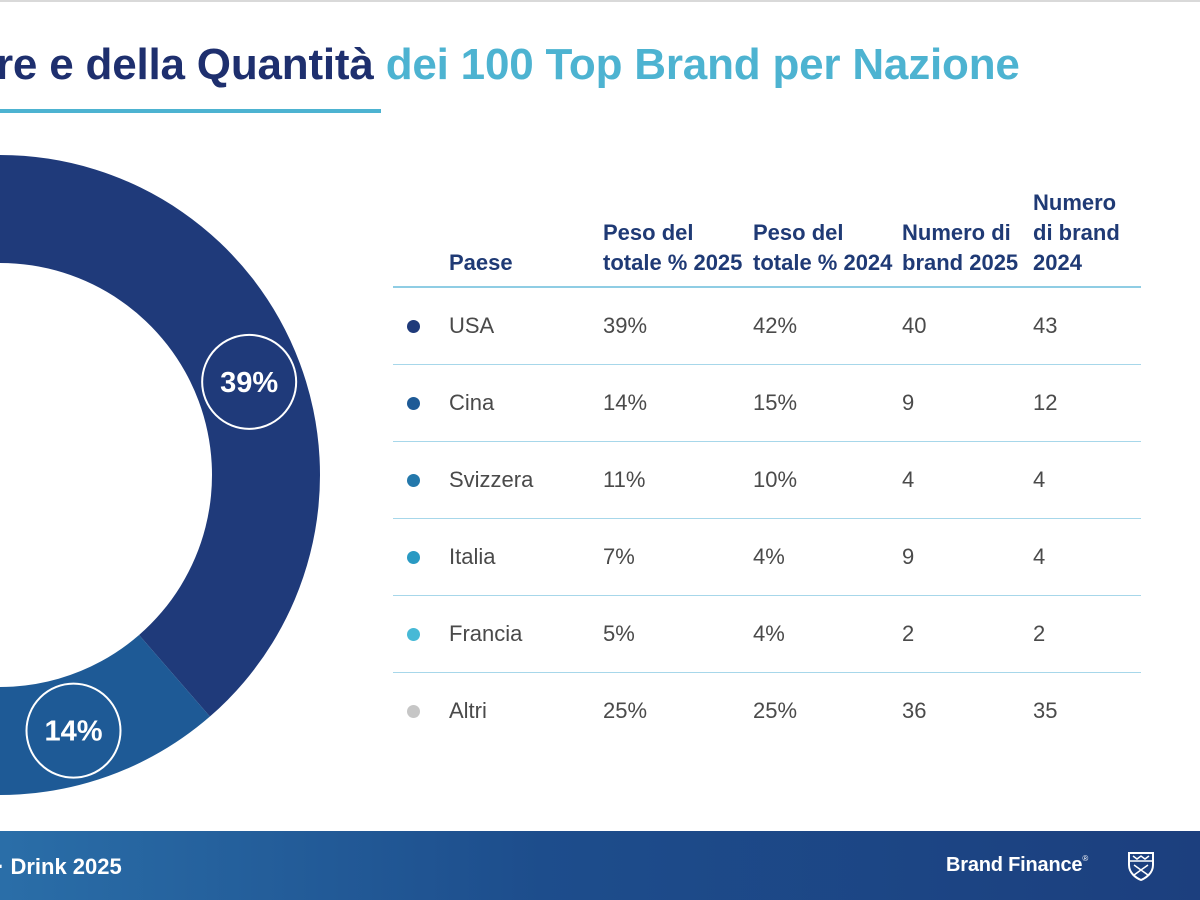 The height and width of the screenshot is (900, 1200). Describe the element at coordinates (702, 64) in the screenshot. I see `title-part-2: dei 100 Top Brand per Nazione` at that location.